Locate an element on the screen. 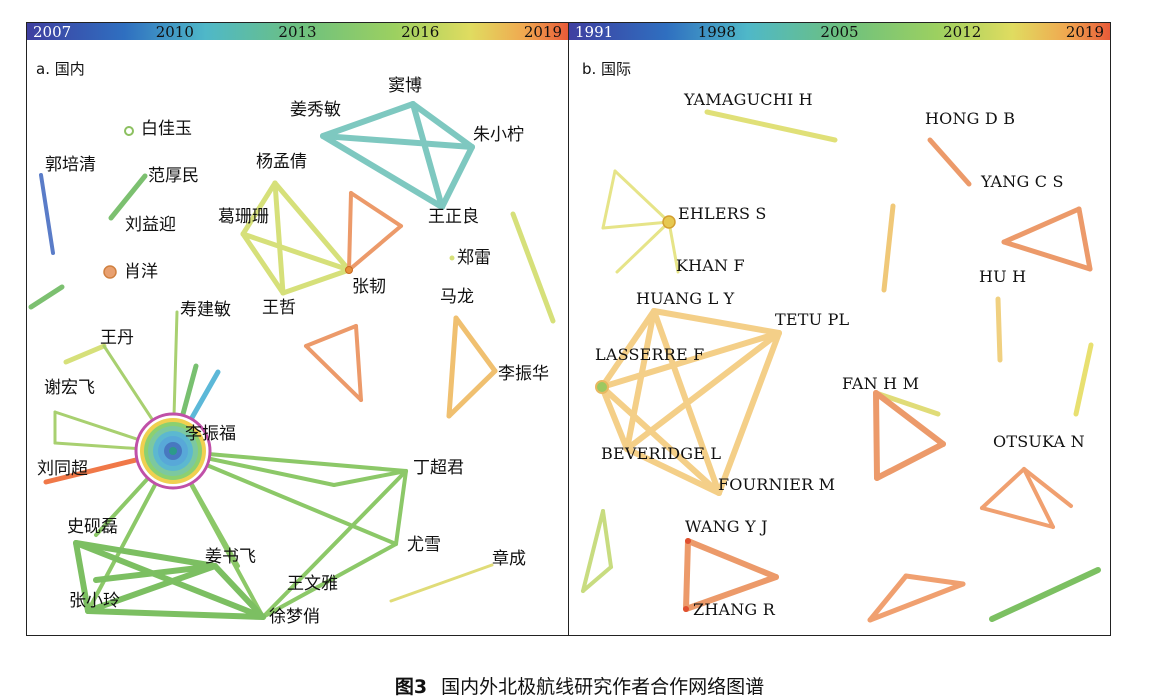 The height and width of the screenshot is (699, 1159). node-label: 丁超君 is located at coordinates (438, 468).